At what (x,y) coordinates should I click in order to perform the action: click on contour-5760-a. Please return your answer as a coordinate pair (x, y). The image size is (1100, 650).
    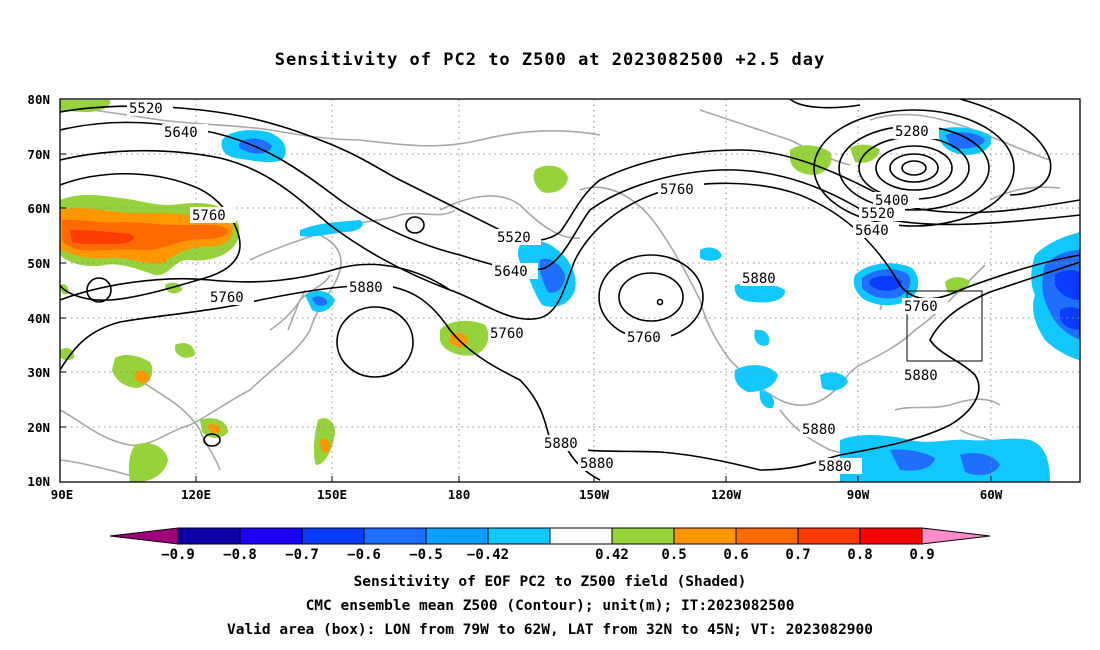
    Looking at the image, I should click on (150, 236).